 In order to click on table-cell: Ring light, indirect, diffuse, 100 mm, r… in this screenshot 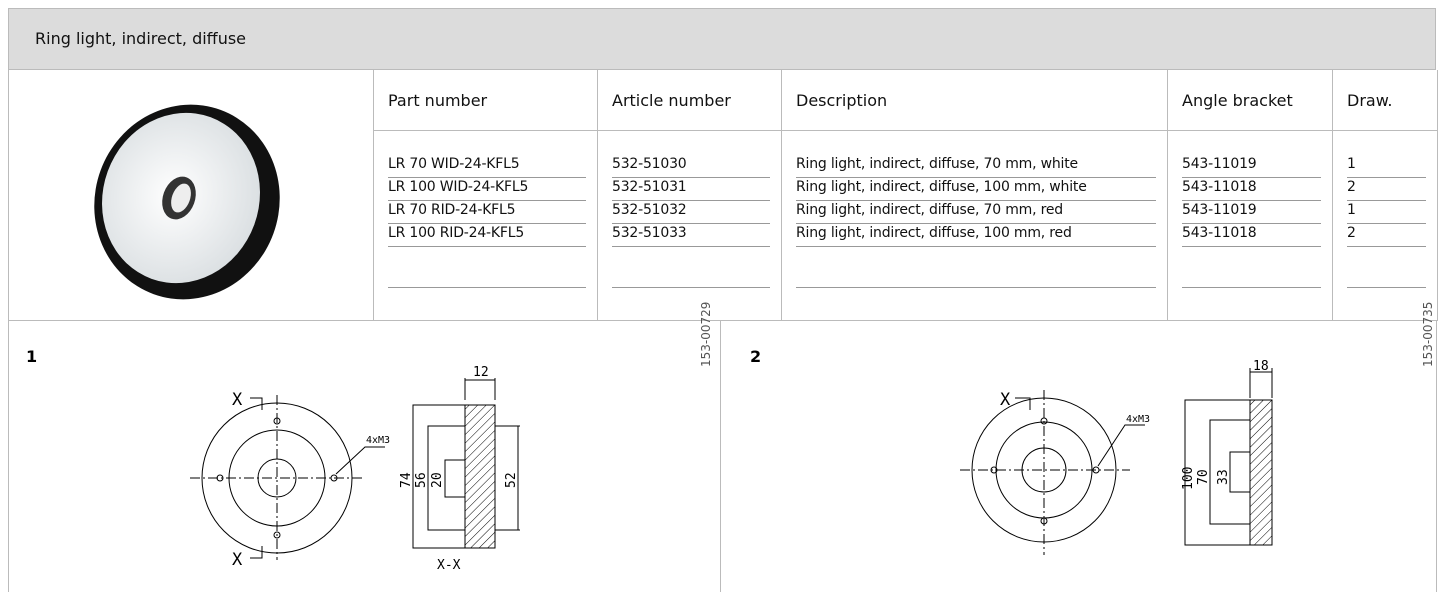, I will do `click(934, 233)`.